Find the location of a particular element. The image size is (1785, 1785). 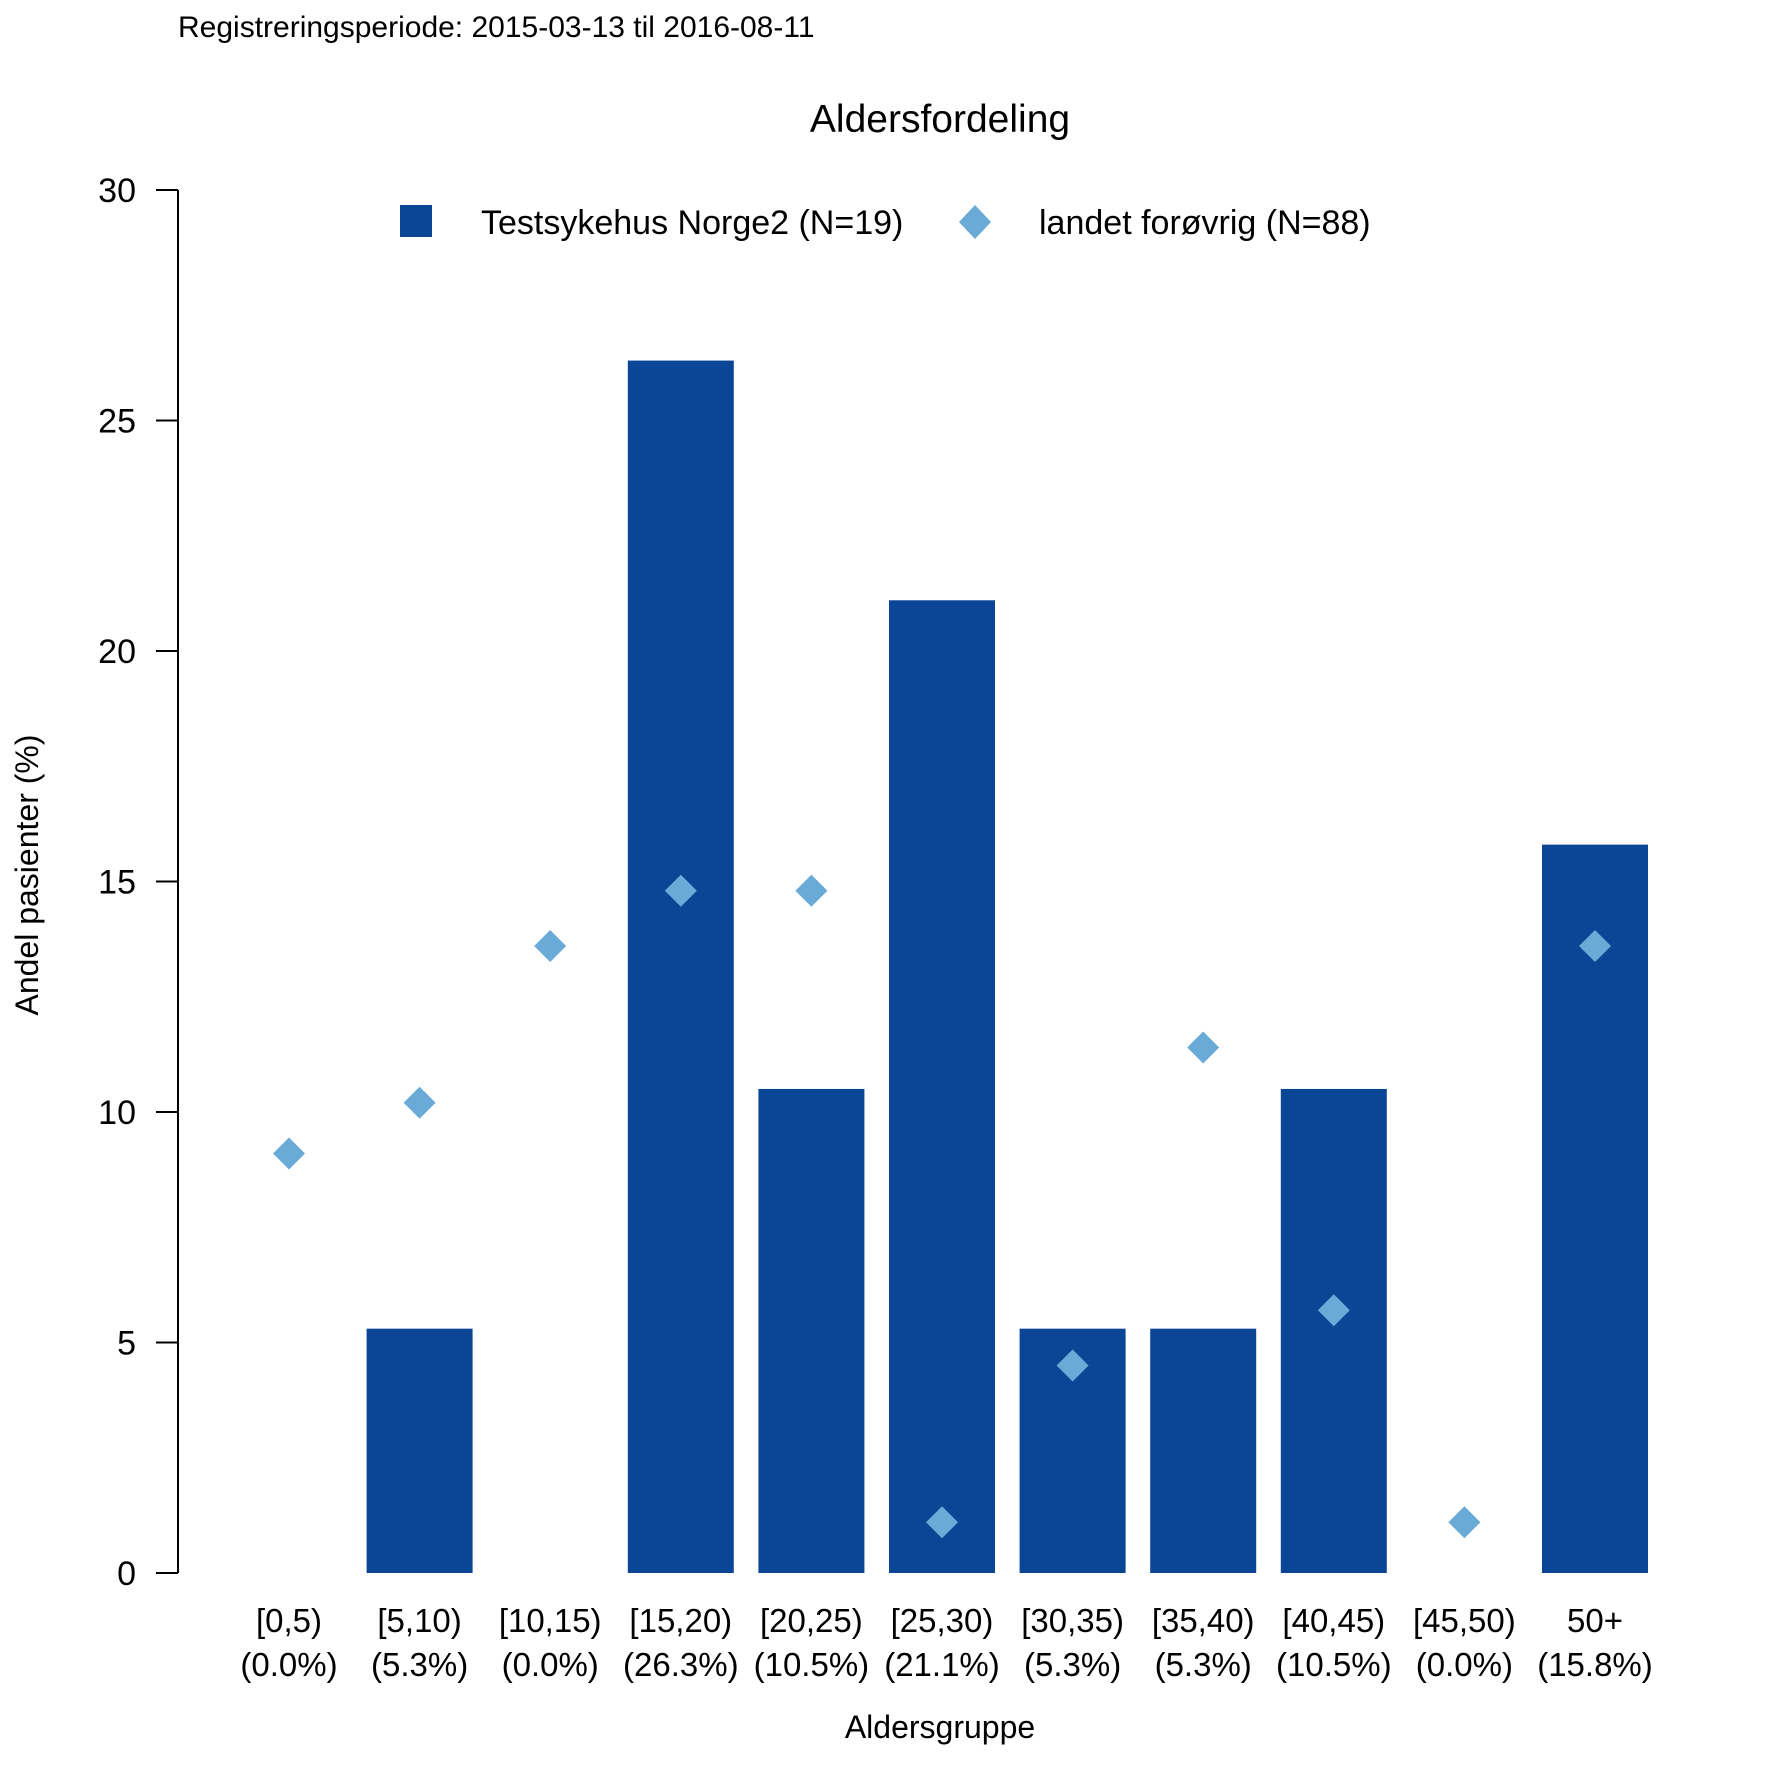

y-axis: 0 5 10 15 20 25 30 is located at coordinates (138, 882).